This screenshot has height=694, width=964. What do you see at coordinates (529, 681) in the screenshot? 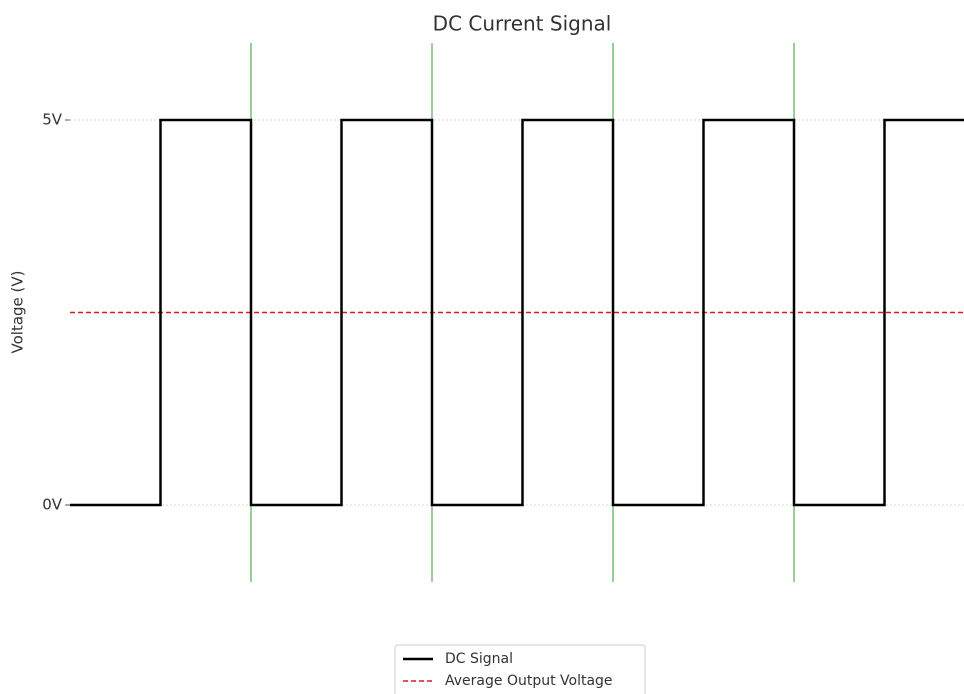
I see `legend-label: Average Output Voltage` at bounding box center [529, 681].